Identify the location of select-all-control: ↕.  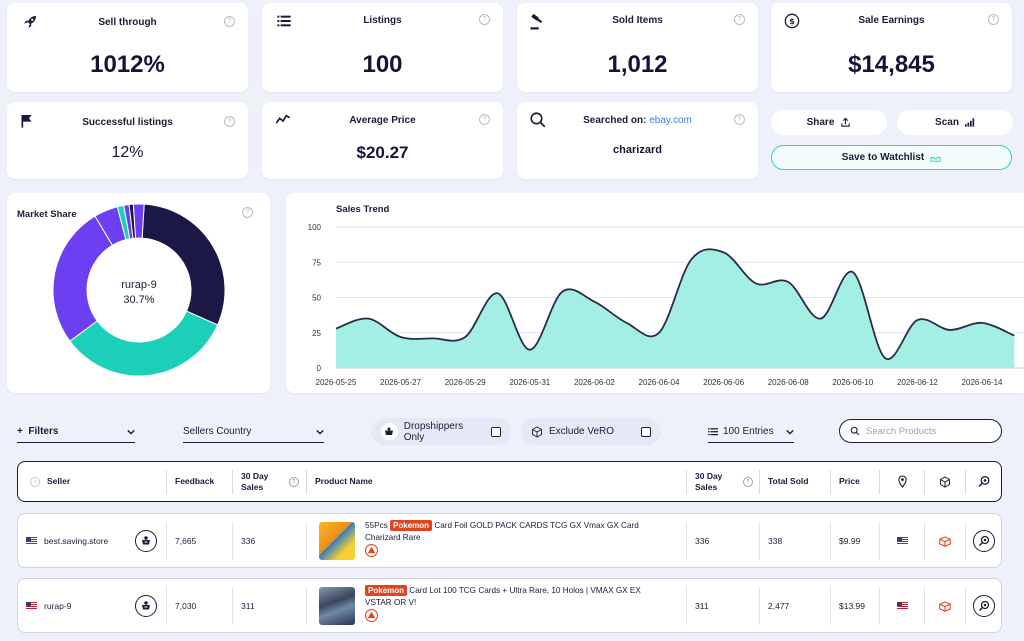
(33, 481).